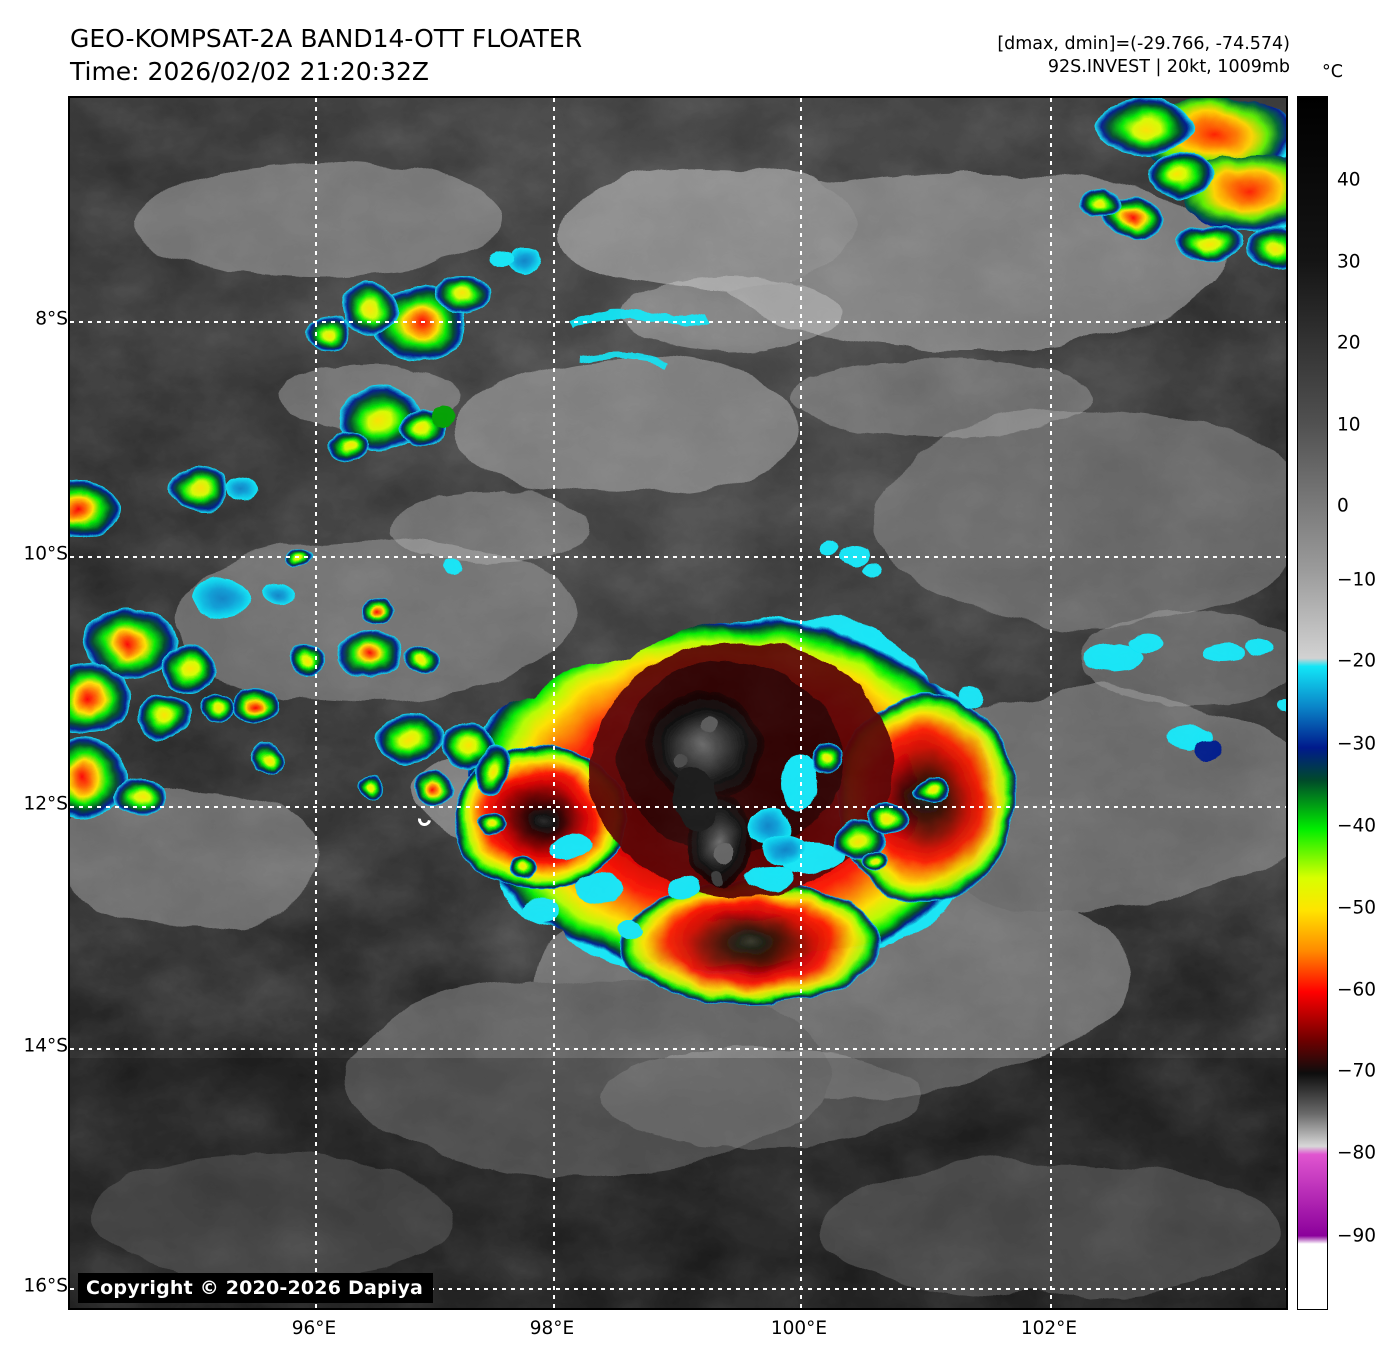 Image resolution: width=1388 pixels, height=1359 pixels. What do you see at coordinates (1168, 67) in the screenshot?
I see `storm-info-label: 92S.INVEST | 20kt, 1009mb` at bounding box center [1168, 67].